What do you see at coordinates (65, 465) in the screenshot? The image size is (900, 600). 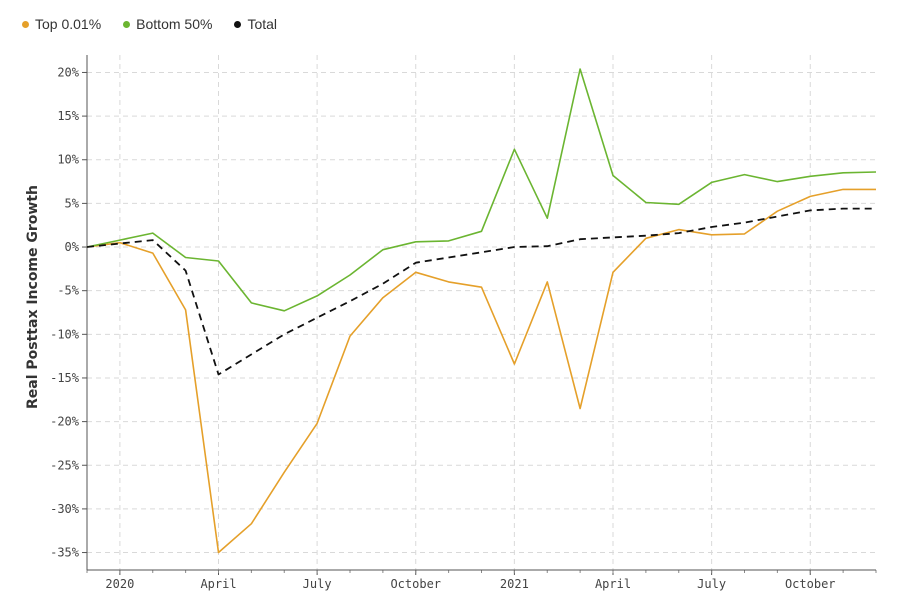 I see `y-tick-label: -25%` at bounding box center [65, 465].